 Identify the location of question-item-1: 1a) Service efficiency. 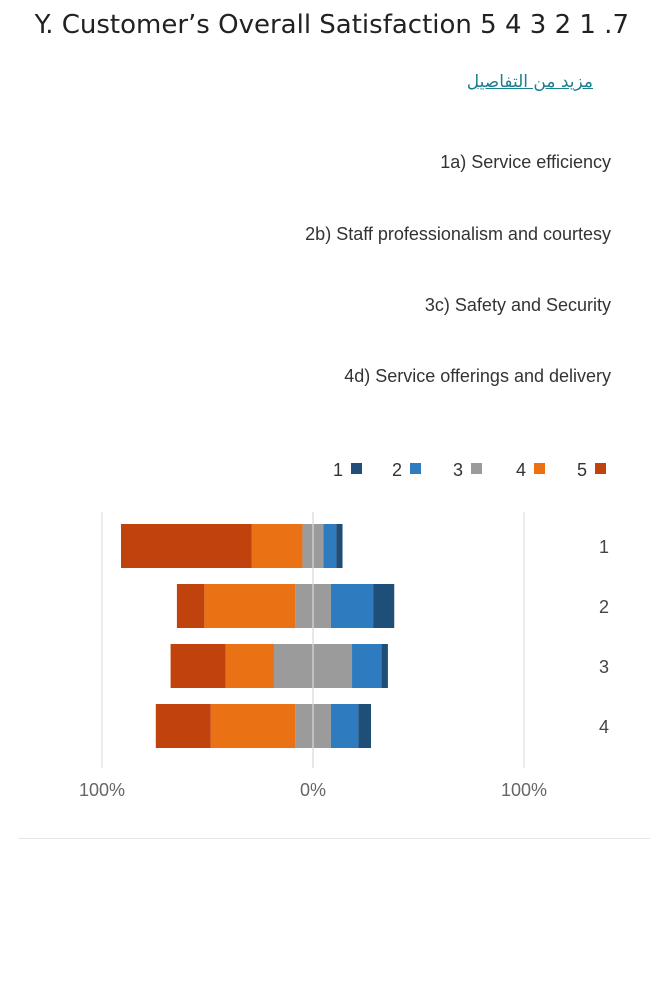
(525, 162).